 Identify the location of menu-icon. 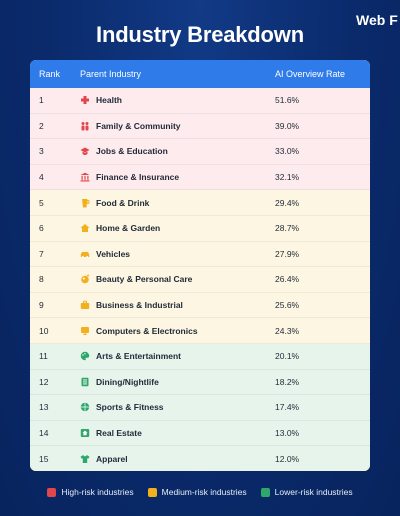
(85, 382).